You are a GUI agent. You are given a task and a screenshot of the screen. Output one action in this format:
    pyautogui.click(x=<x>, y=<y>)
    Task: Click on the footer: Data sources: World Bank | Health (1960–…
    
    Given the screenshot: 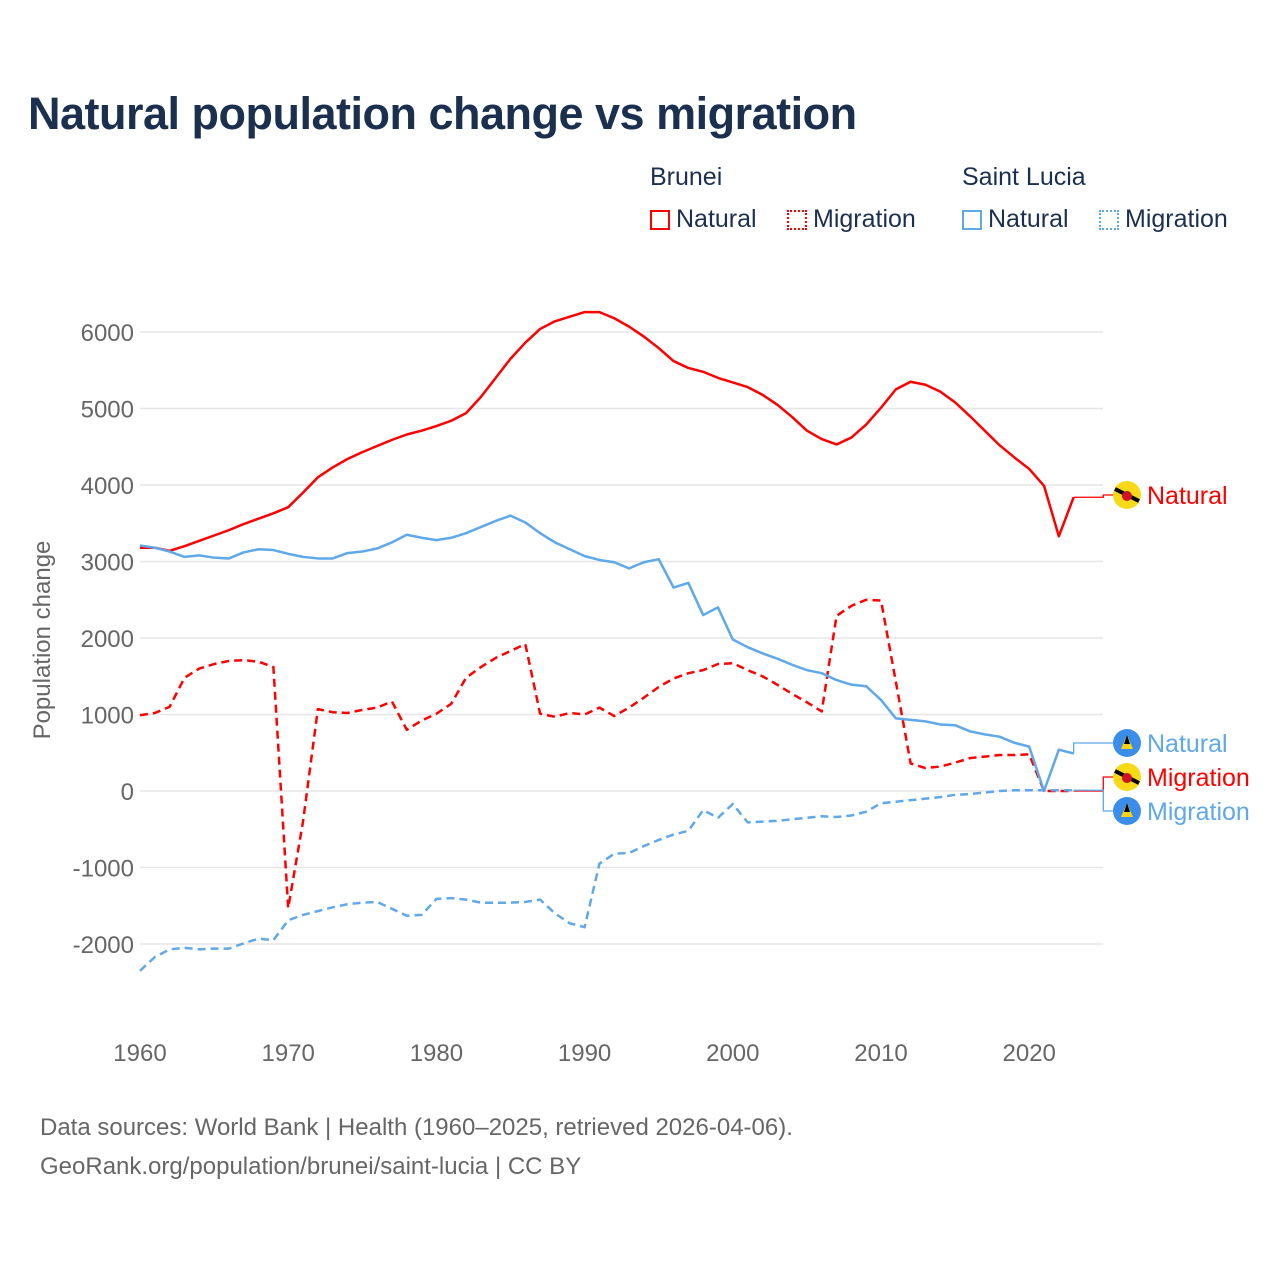 What is the action you would take?
    pyautogui.click(x=416, y=1147)
    